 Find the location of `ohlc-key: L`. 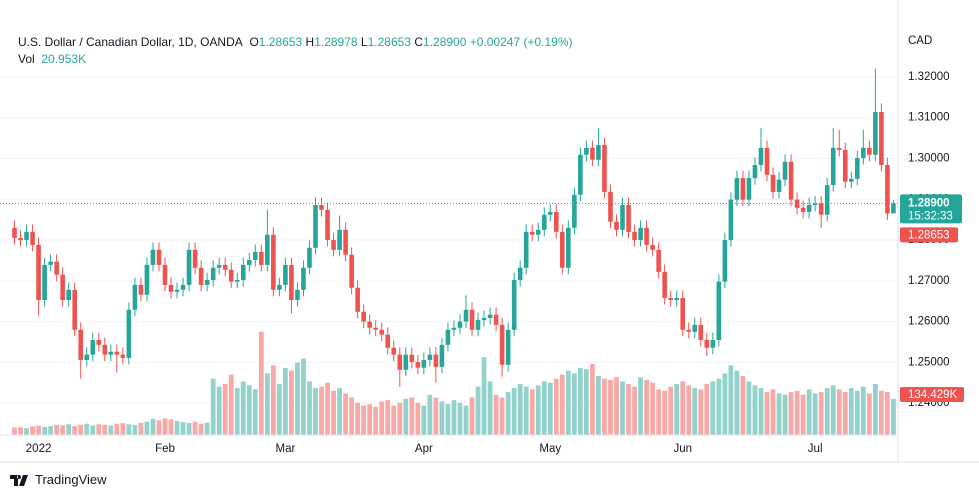

ohlc-key: L is located at coordinates (364, 42).